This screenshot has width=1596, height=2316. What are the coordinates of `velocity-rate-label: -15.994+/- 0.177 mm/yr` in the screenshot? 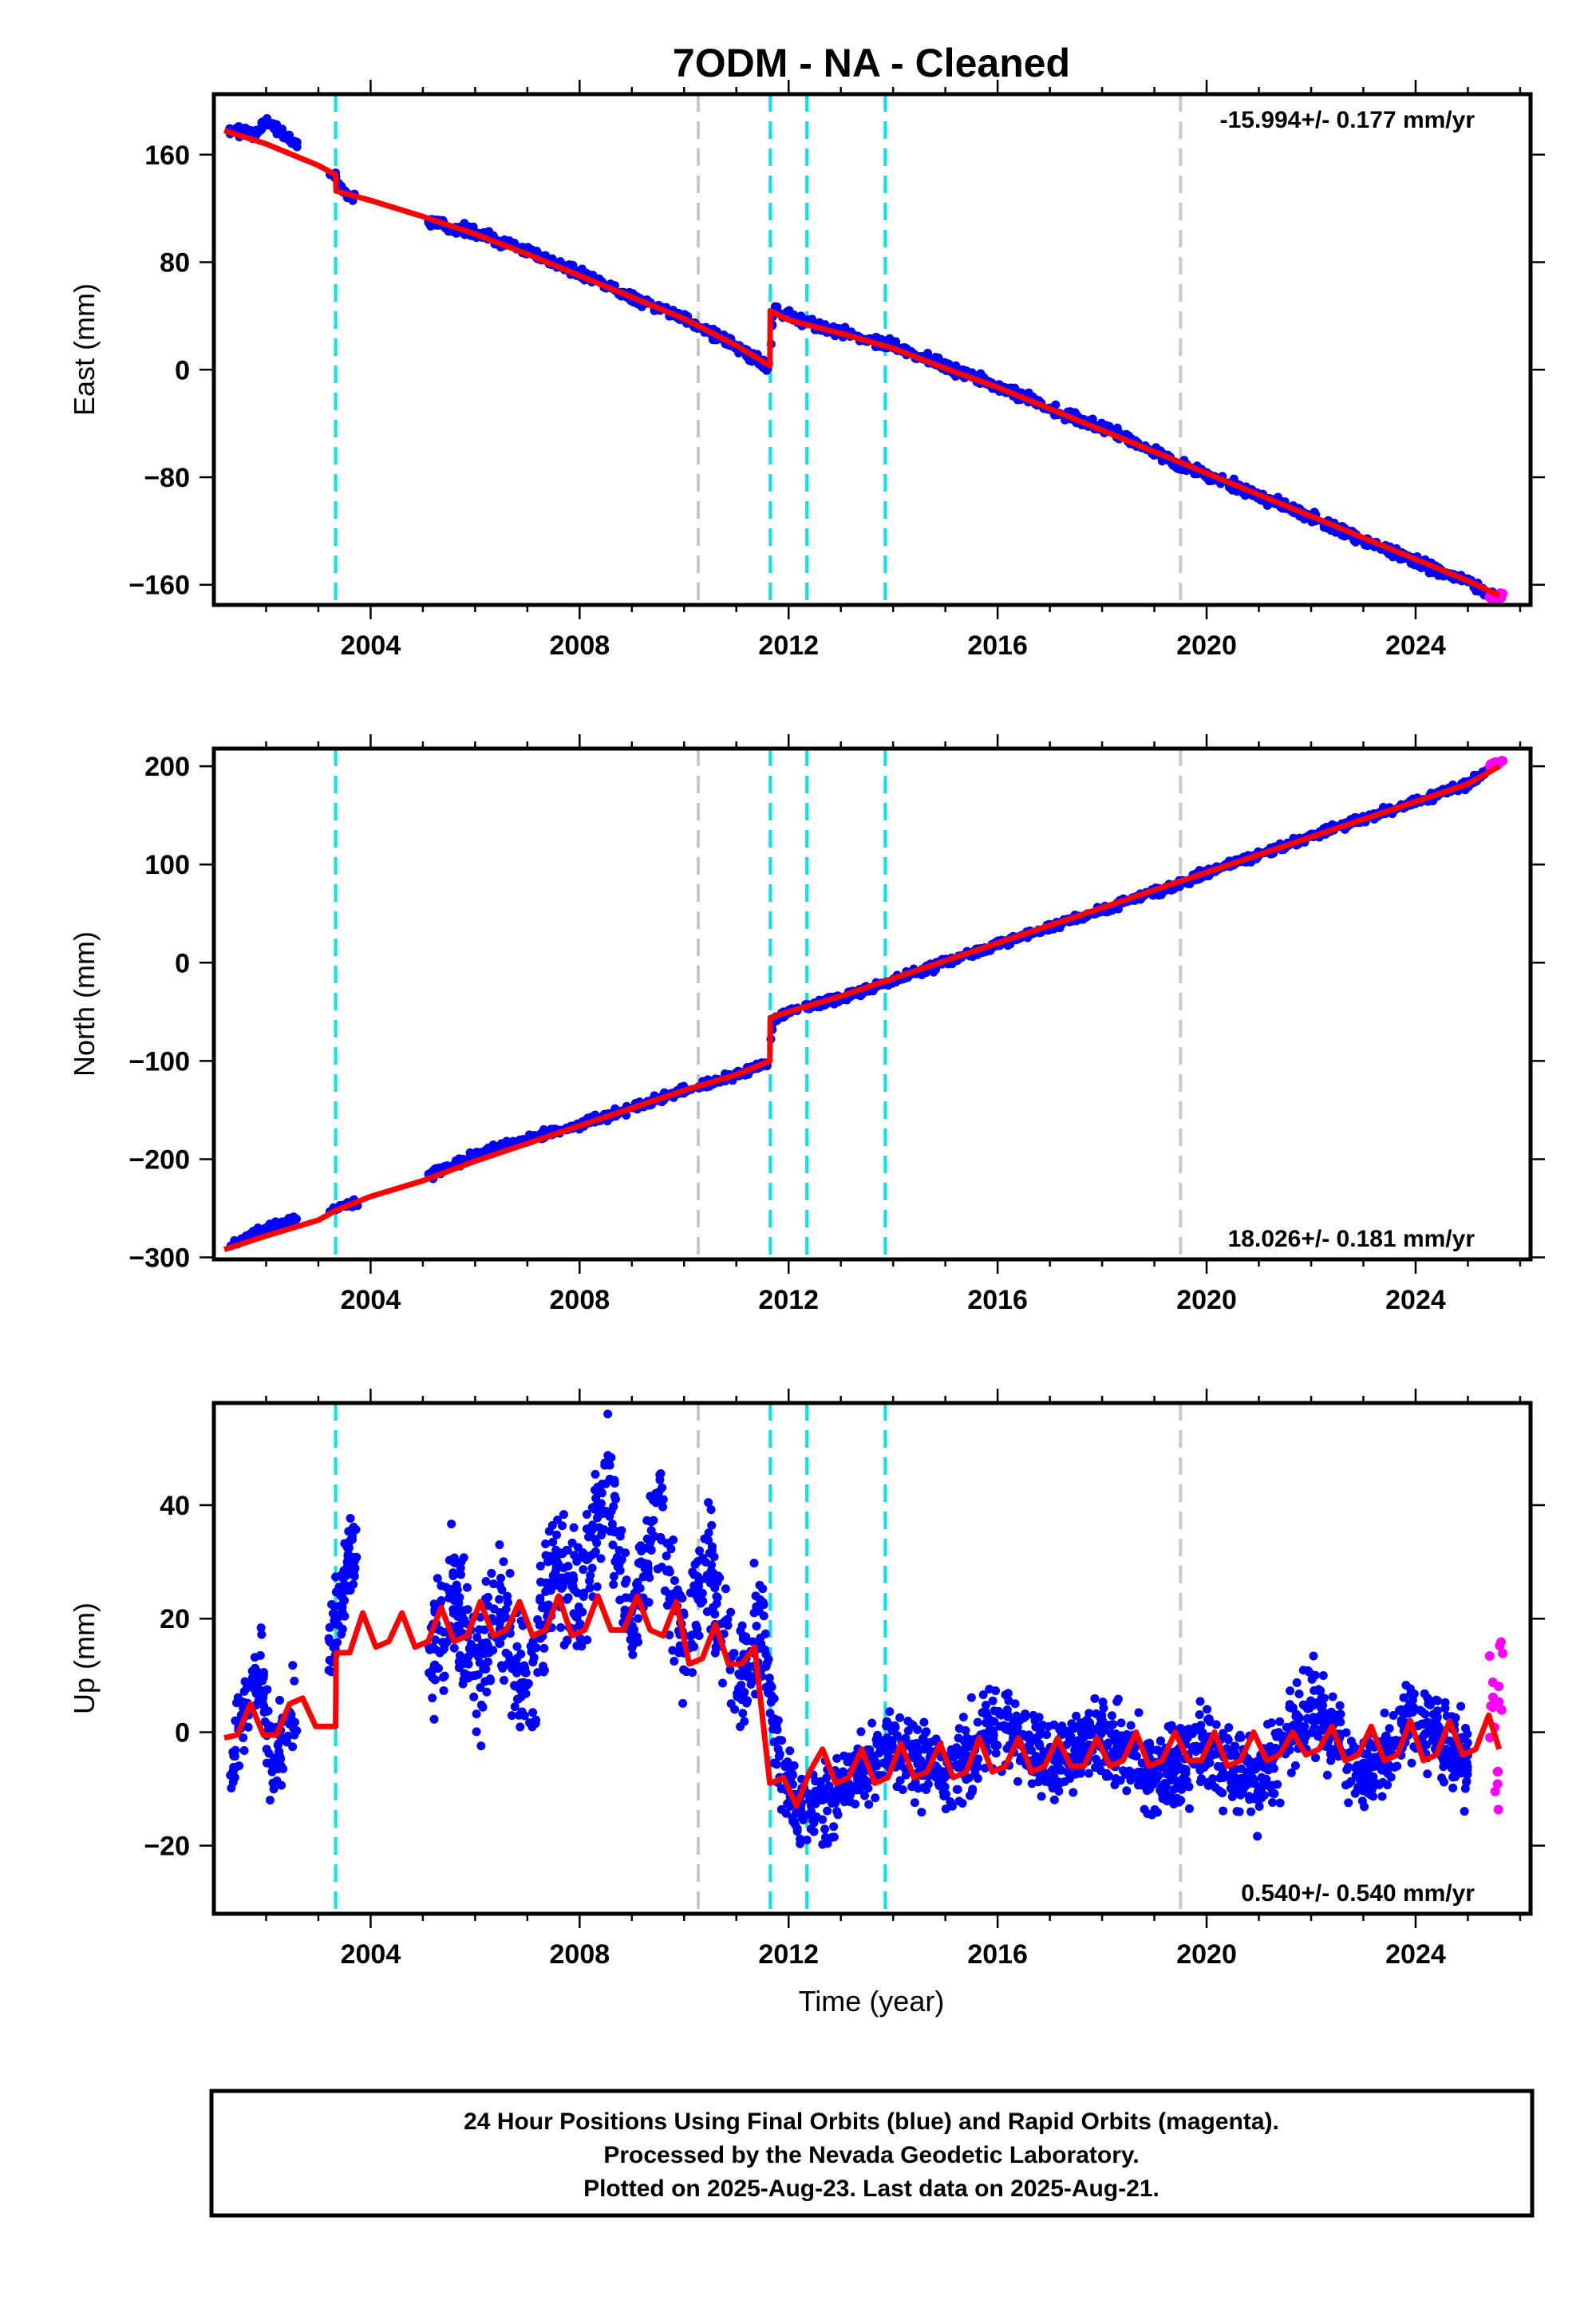 It's located at (1348, 120).